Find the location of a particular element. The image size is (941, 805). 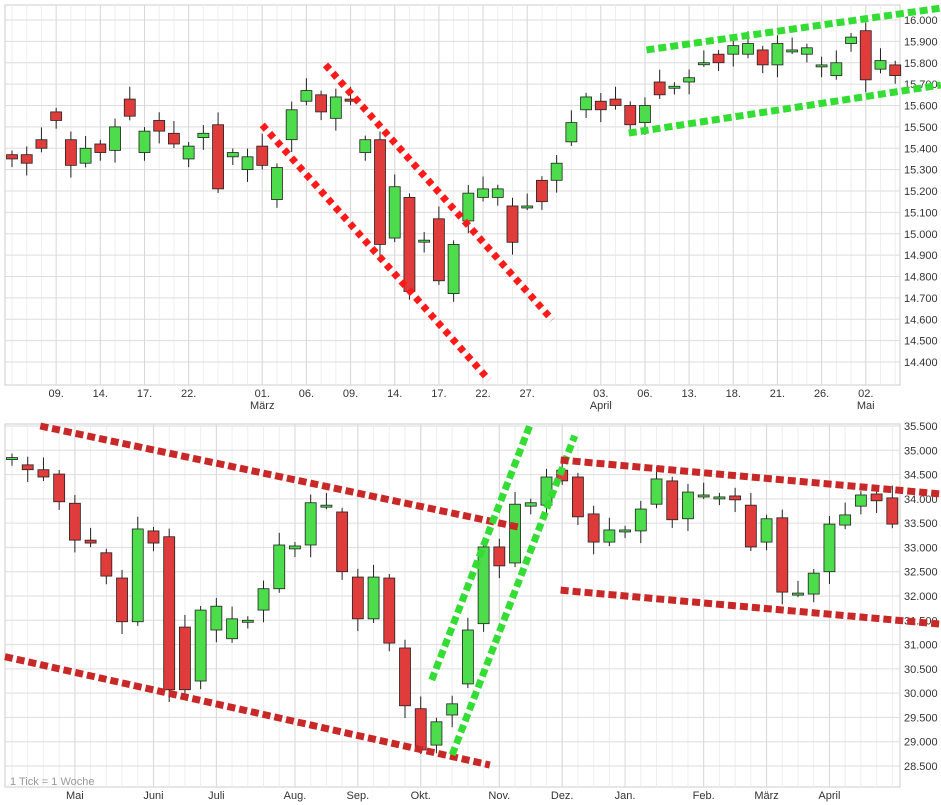

x-tick-label: Feb. is located at coordinates (704, 796).